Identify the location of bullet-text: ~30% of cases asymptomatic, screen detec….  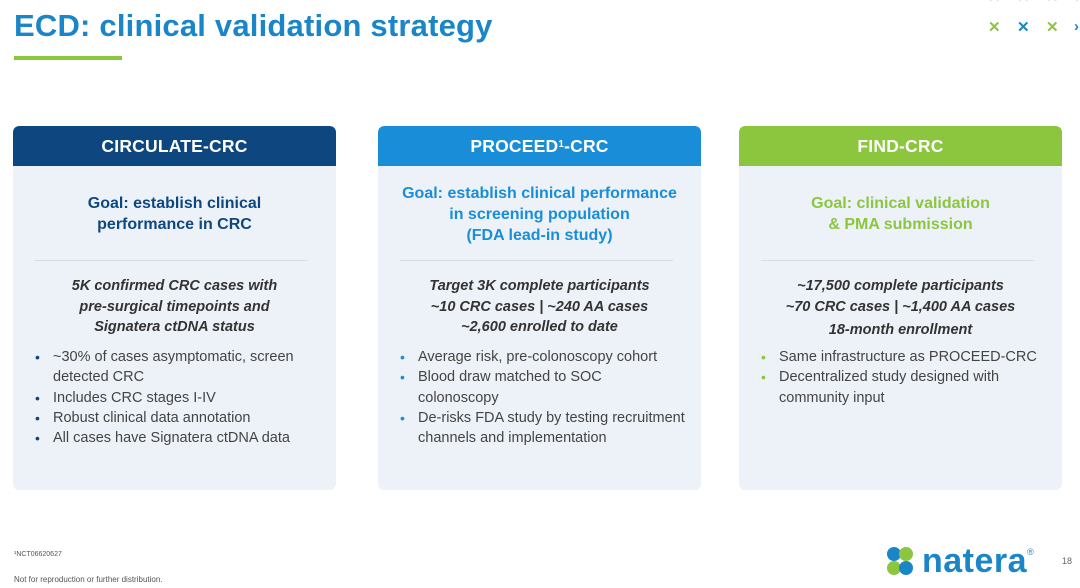
(173, 367).